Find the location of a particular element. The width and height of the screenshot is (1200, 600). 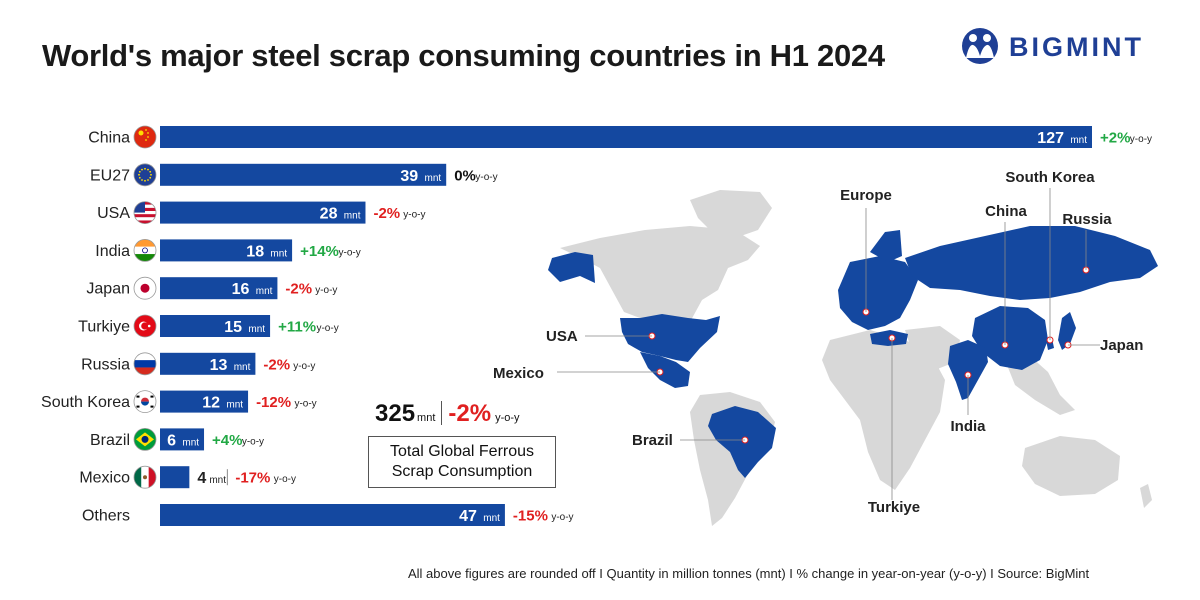

value-label: 15 is located at coordinates (233, 327).